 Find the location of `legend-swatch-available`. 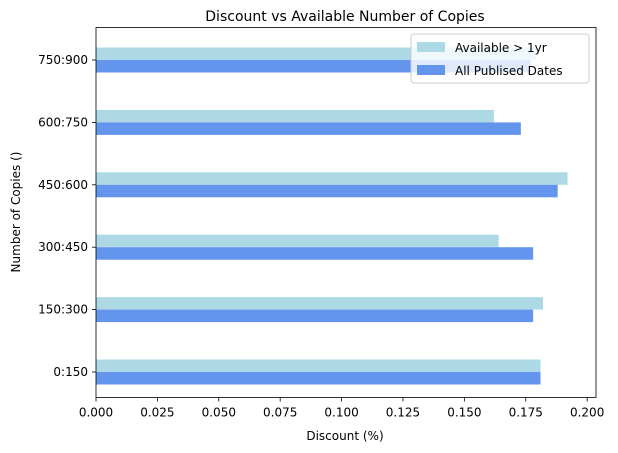

legend-swatch-available is located at coordinates (431, 47).